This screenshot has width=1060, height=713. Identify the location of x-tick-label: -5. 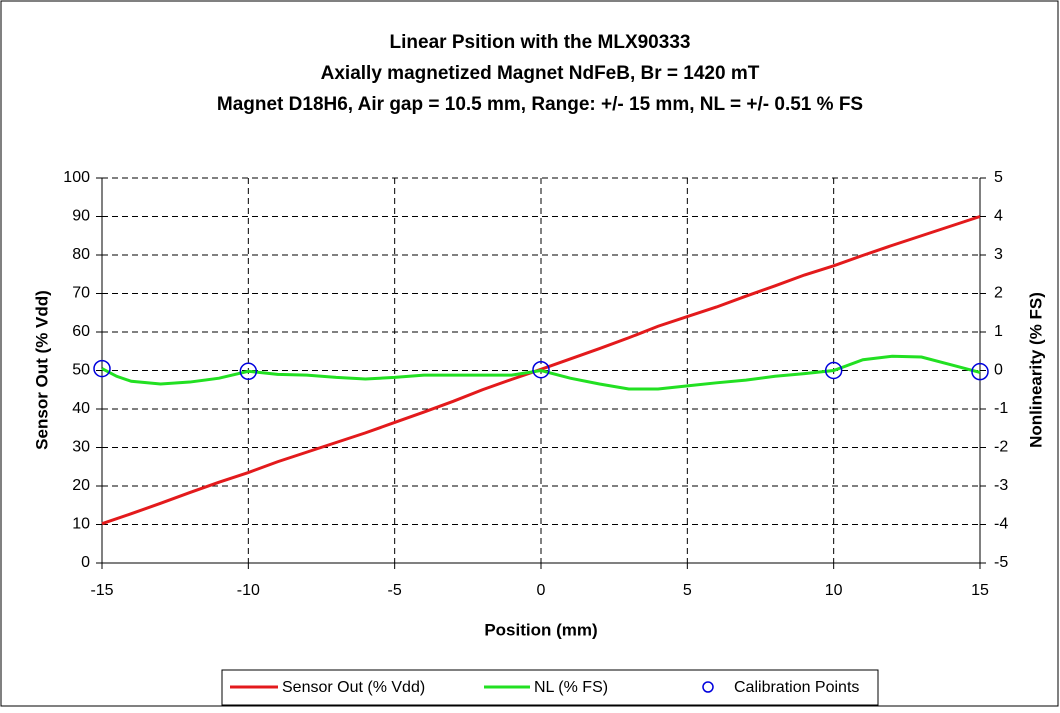
(395, 590).